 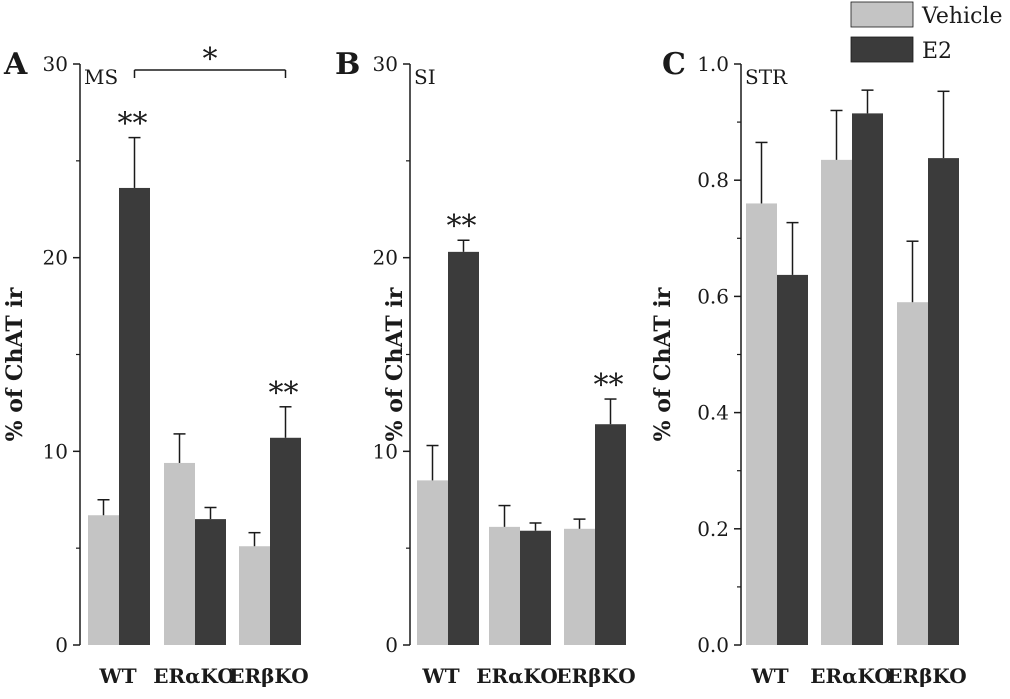 What do you see at coordinates (937, 51) in the screenshot?
I see `legend-label: E2` at bounding box center [937, 51].